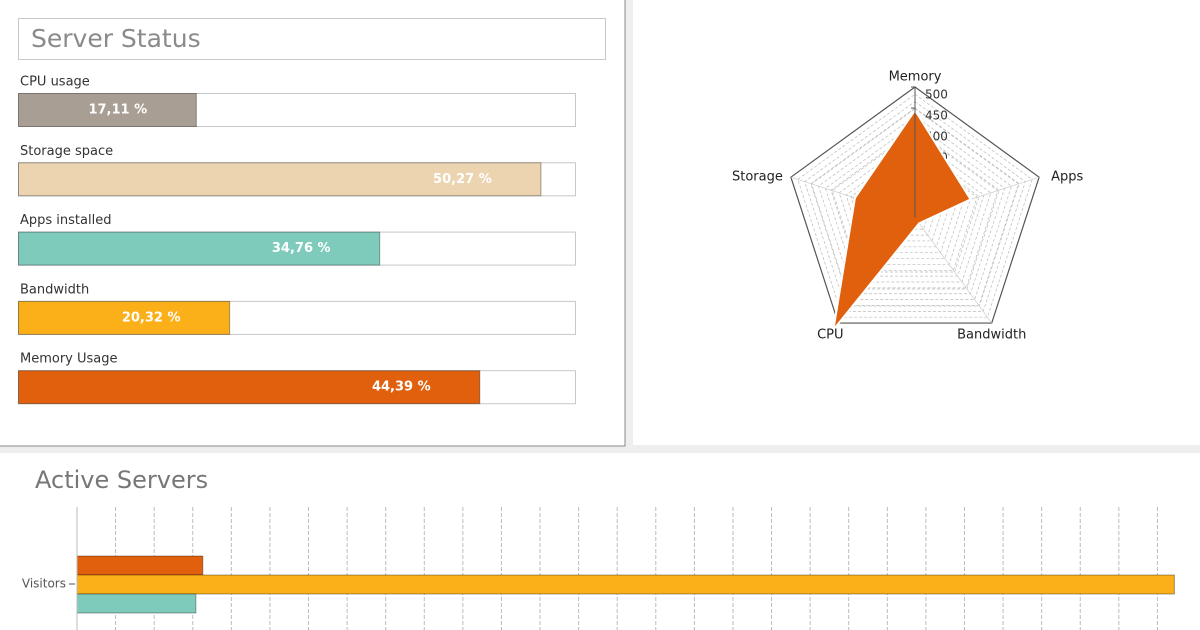 This screenshot has height=630, width=1200. Describe the element at coordinates (953, 270) in the screenshot. I see `radar-spoke` at that location.